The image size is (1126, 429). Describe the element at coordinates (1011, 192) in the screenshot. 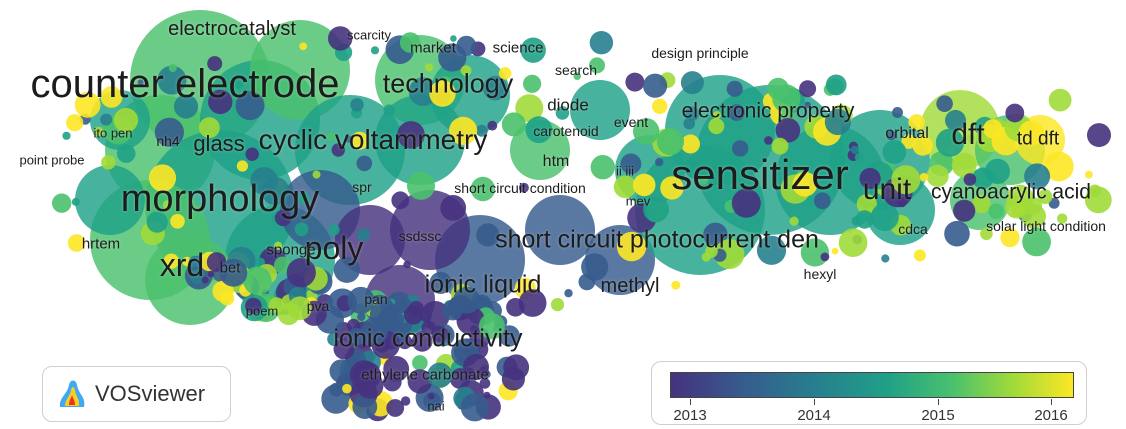

I see `term-label-cyanoacrylic-acid: cyanoacrylic acid` at that location.